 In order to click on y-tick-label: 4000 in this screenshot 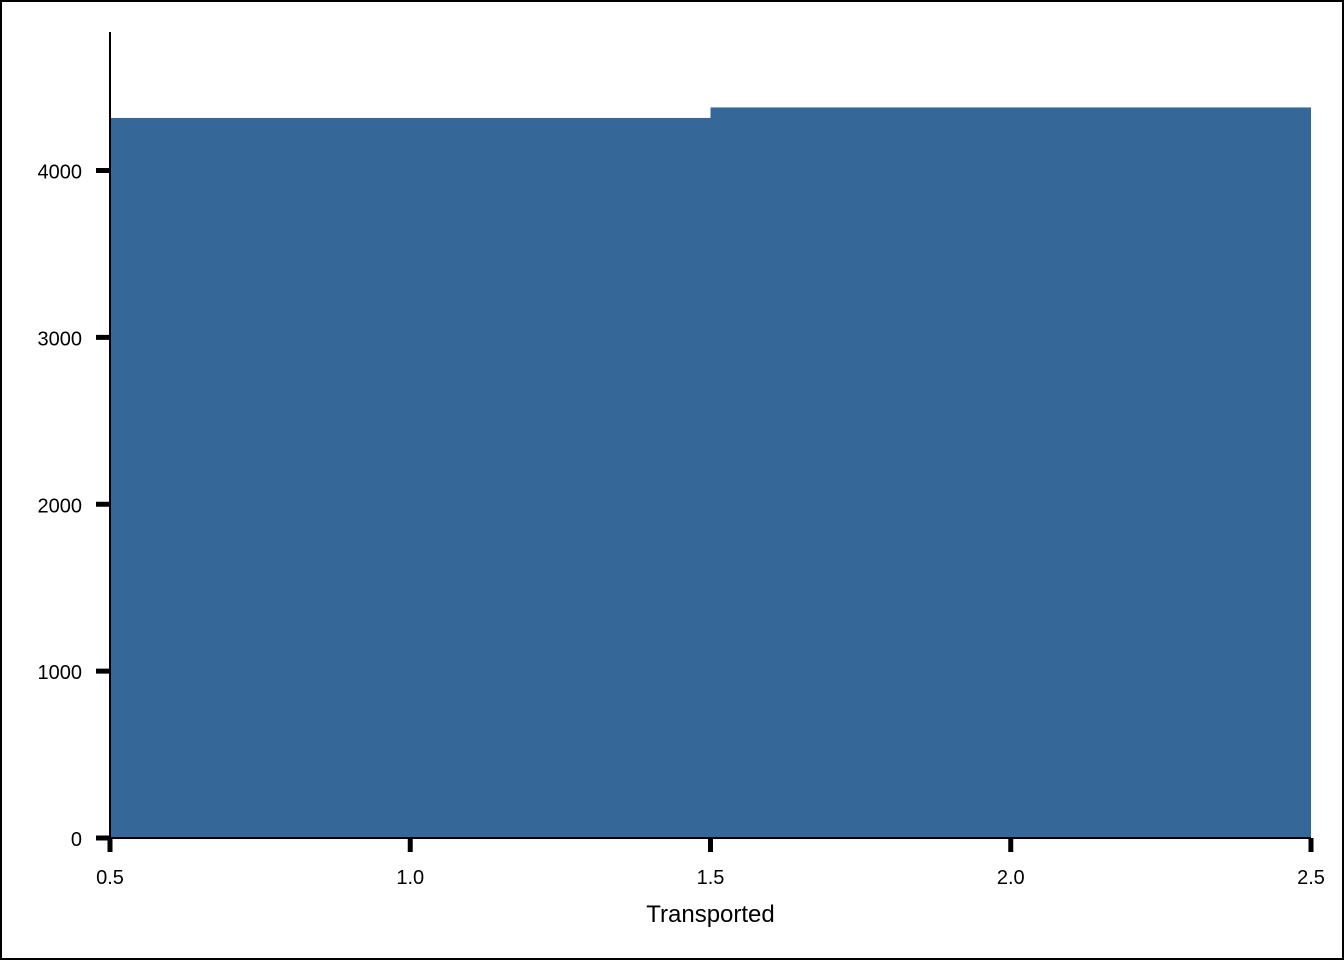, I will do `click(60, 173)`.